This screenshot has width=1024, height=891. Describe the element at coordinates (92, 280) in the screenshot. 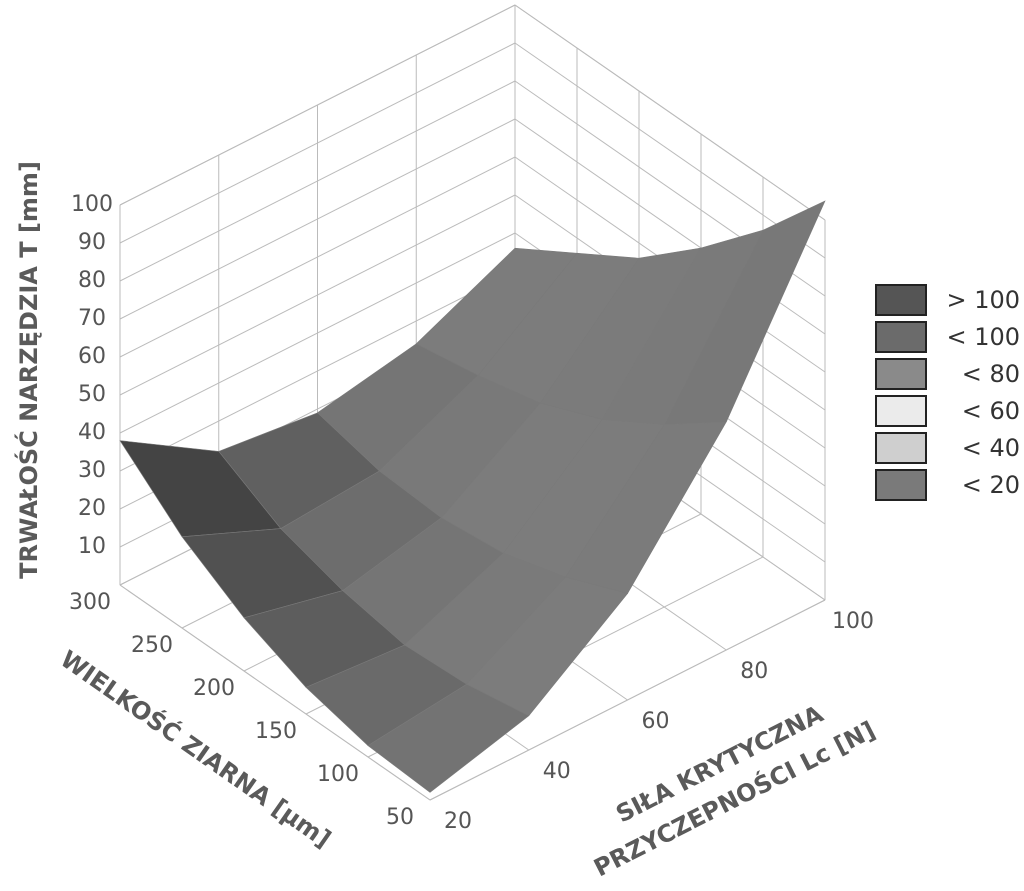

I see `z-tick-label: 80` at that location.